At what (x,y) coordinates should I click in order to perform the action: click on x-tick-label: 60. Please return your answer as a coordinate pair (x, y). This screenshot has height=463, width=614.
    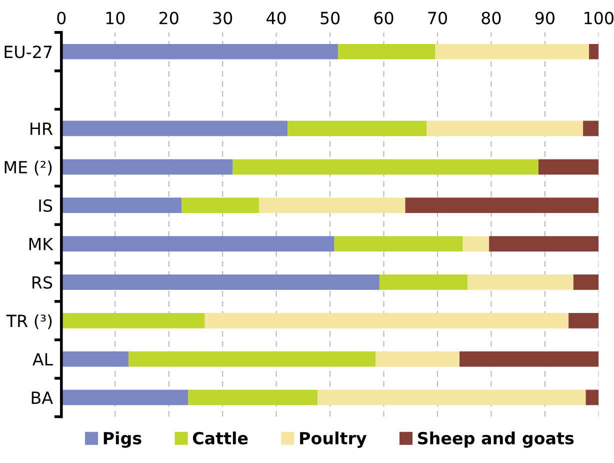
    Looking at the image, I should click on (384, 18).